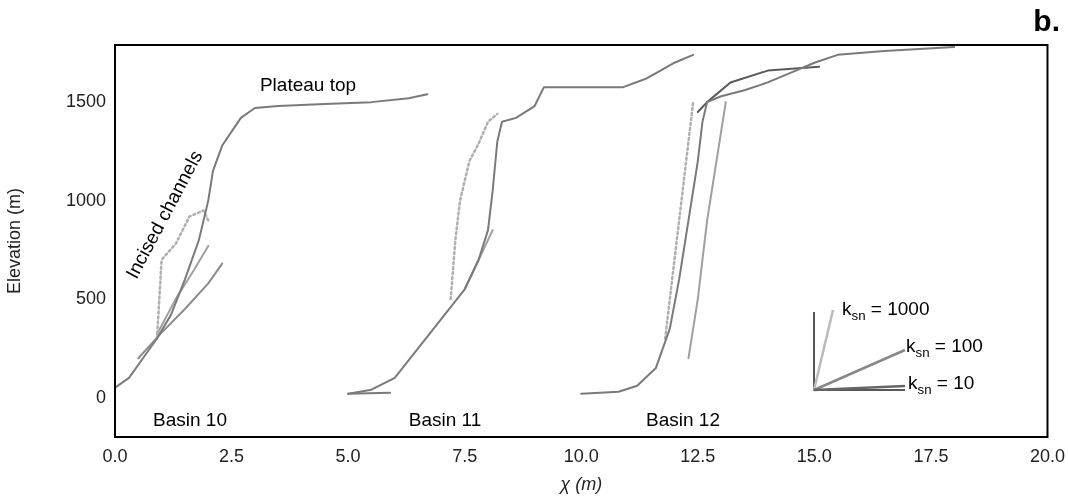 The height and width of the screenshot is (496, 1068). Describe the element at coordinates (581, 455) in the screenshot. I see `x-tick-label: 10.0` at that location.